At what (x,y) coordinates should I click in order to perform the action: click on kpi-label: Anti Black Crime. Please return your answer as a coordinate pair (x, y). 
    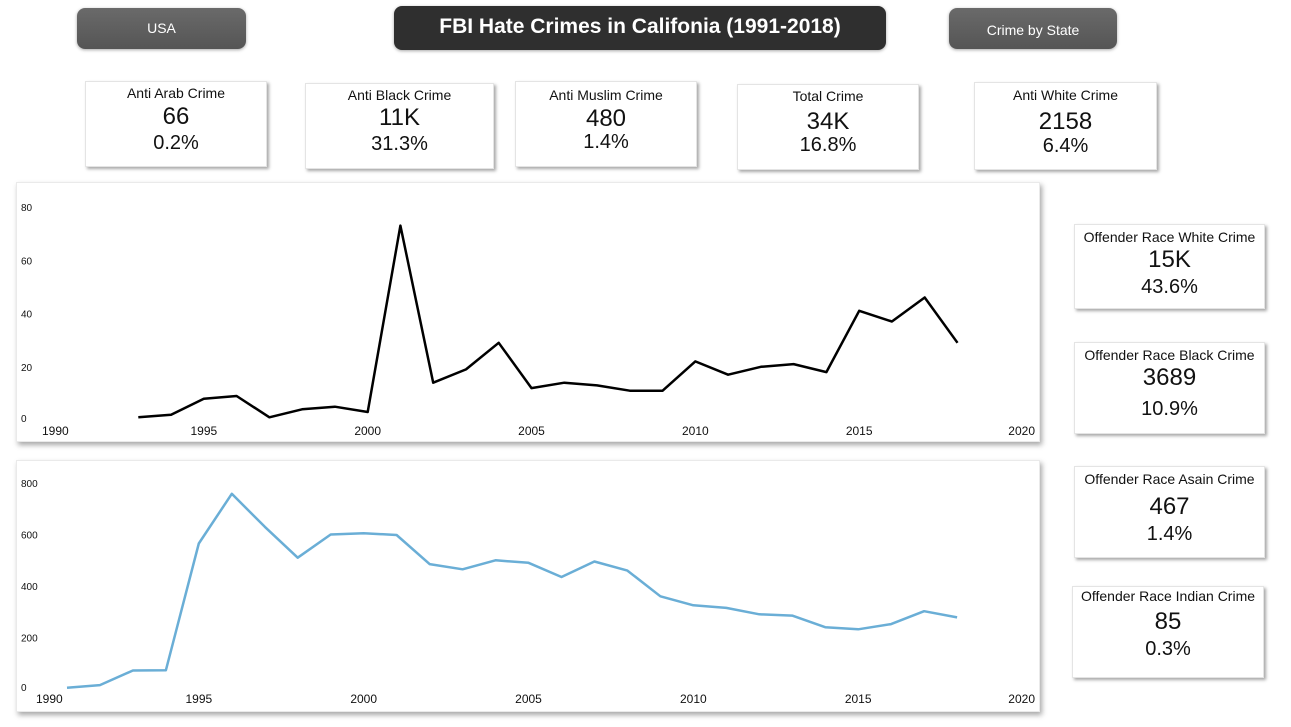
    Looking at the image, I should click on (399, 95).